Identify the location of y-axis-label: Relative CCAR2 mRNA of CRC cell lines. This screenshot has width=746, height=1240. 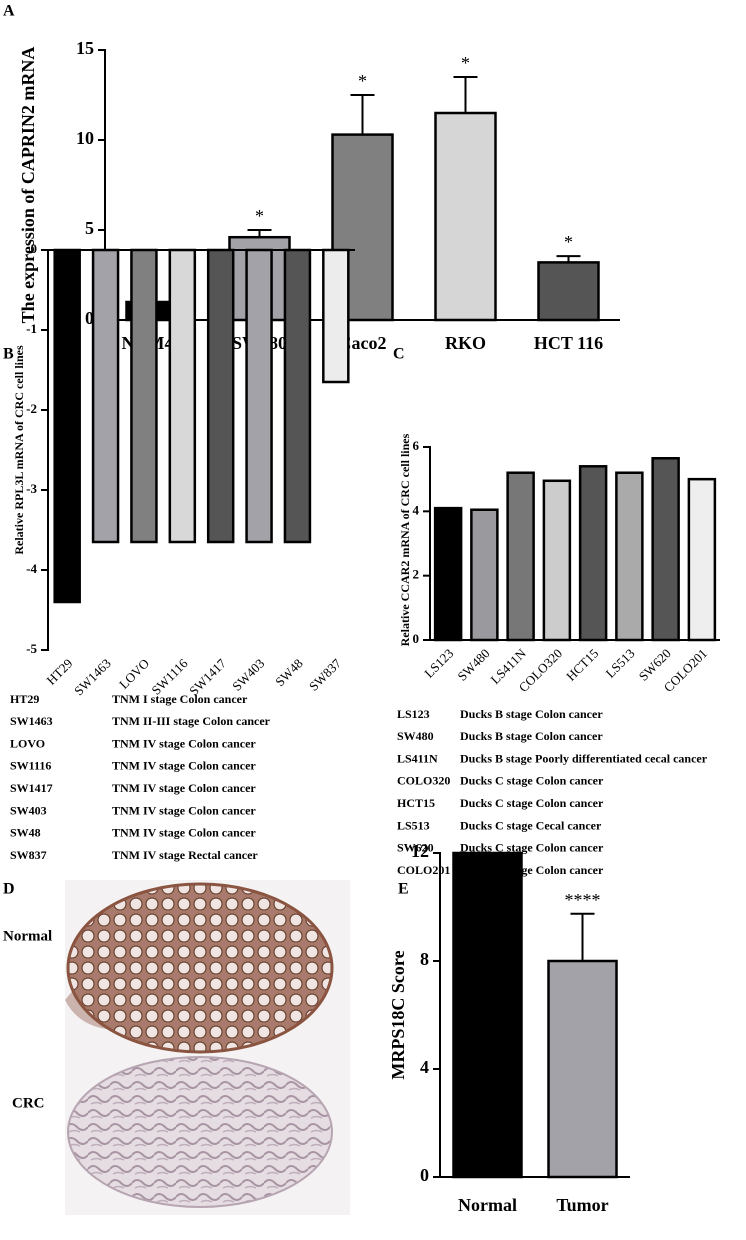
(405, 539).